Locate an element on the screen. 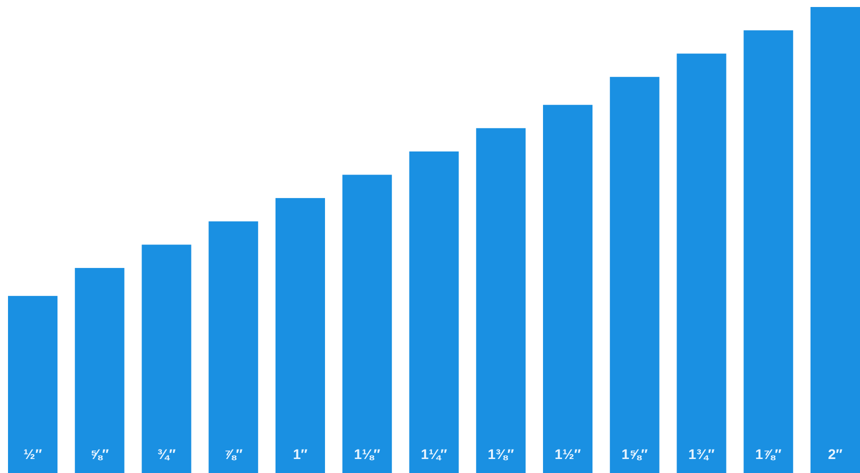  x-tick-label: 1⅞″ is located at coordinates (768, 454).